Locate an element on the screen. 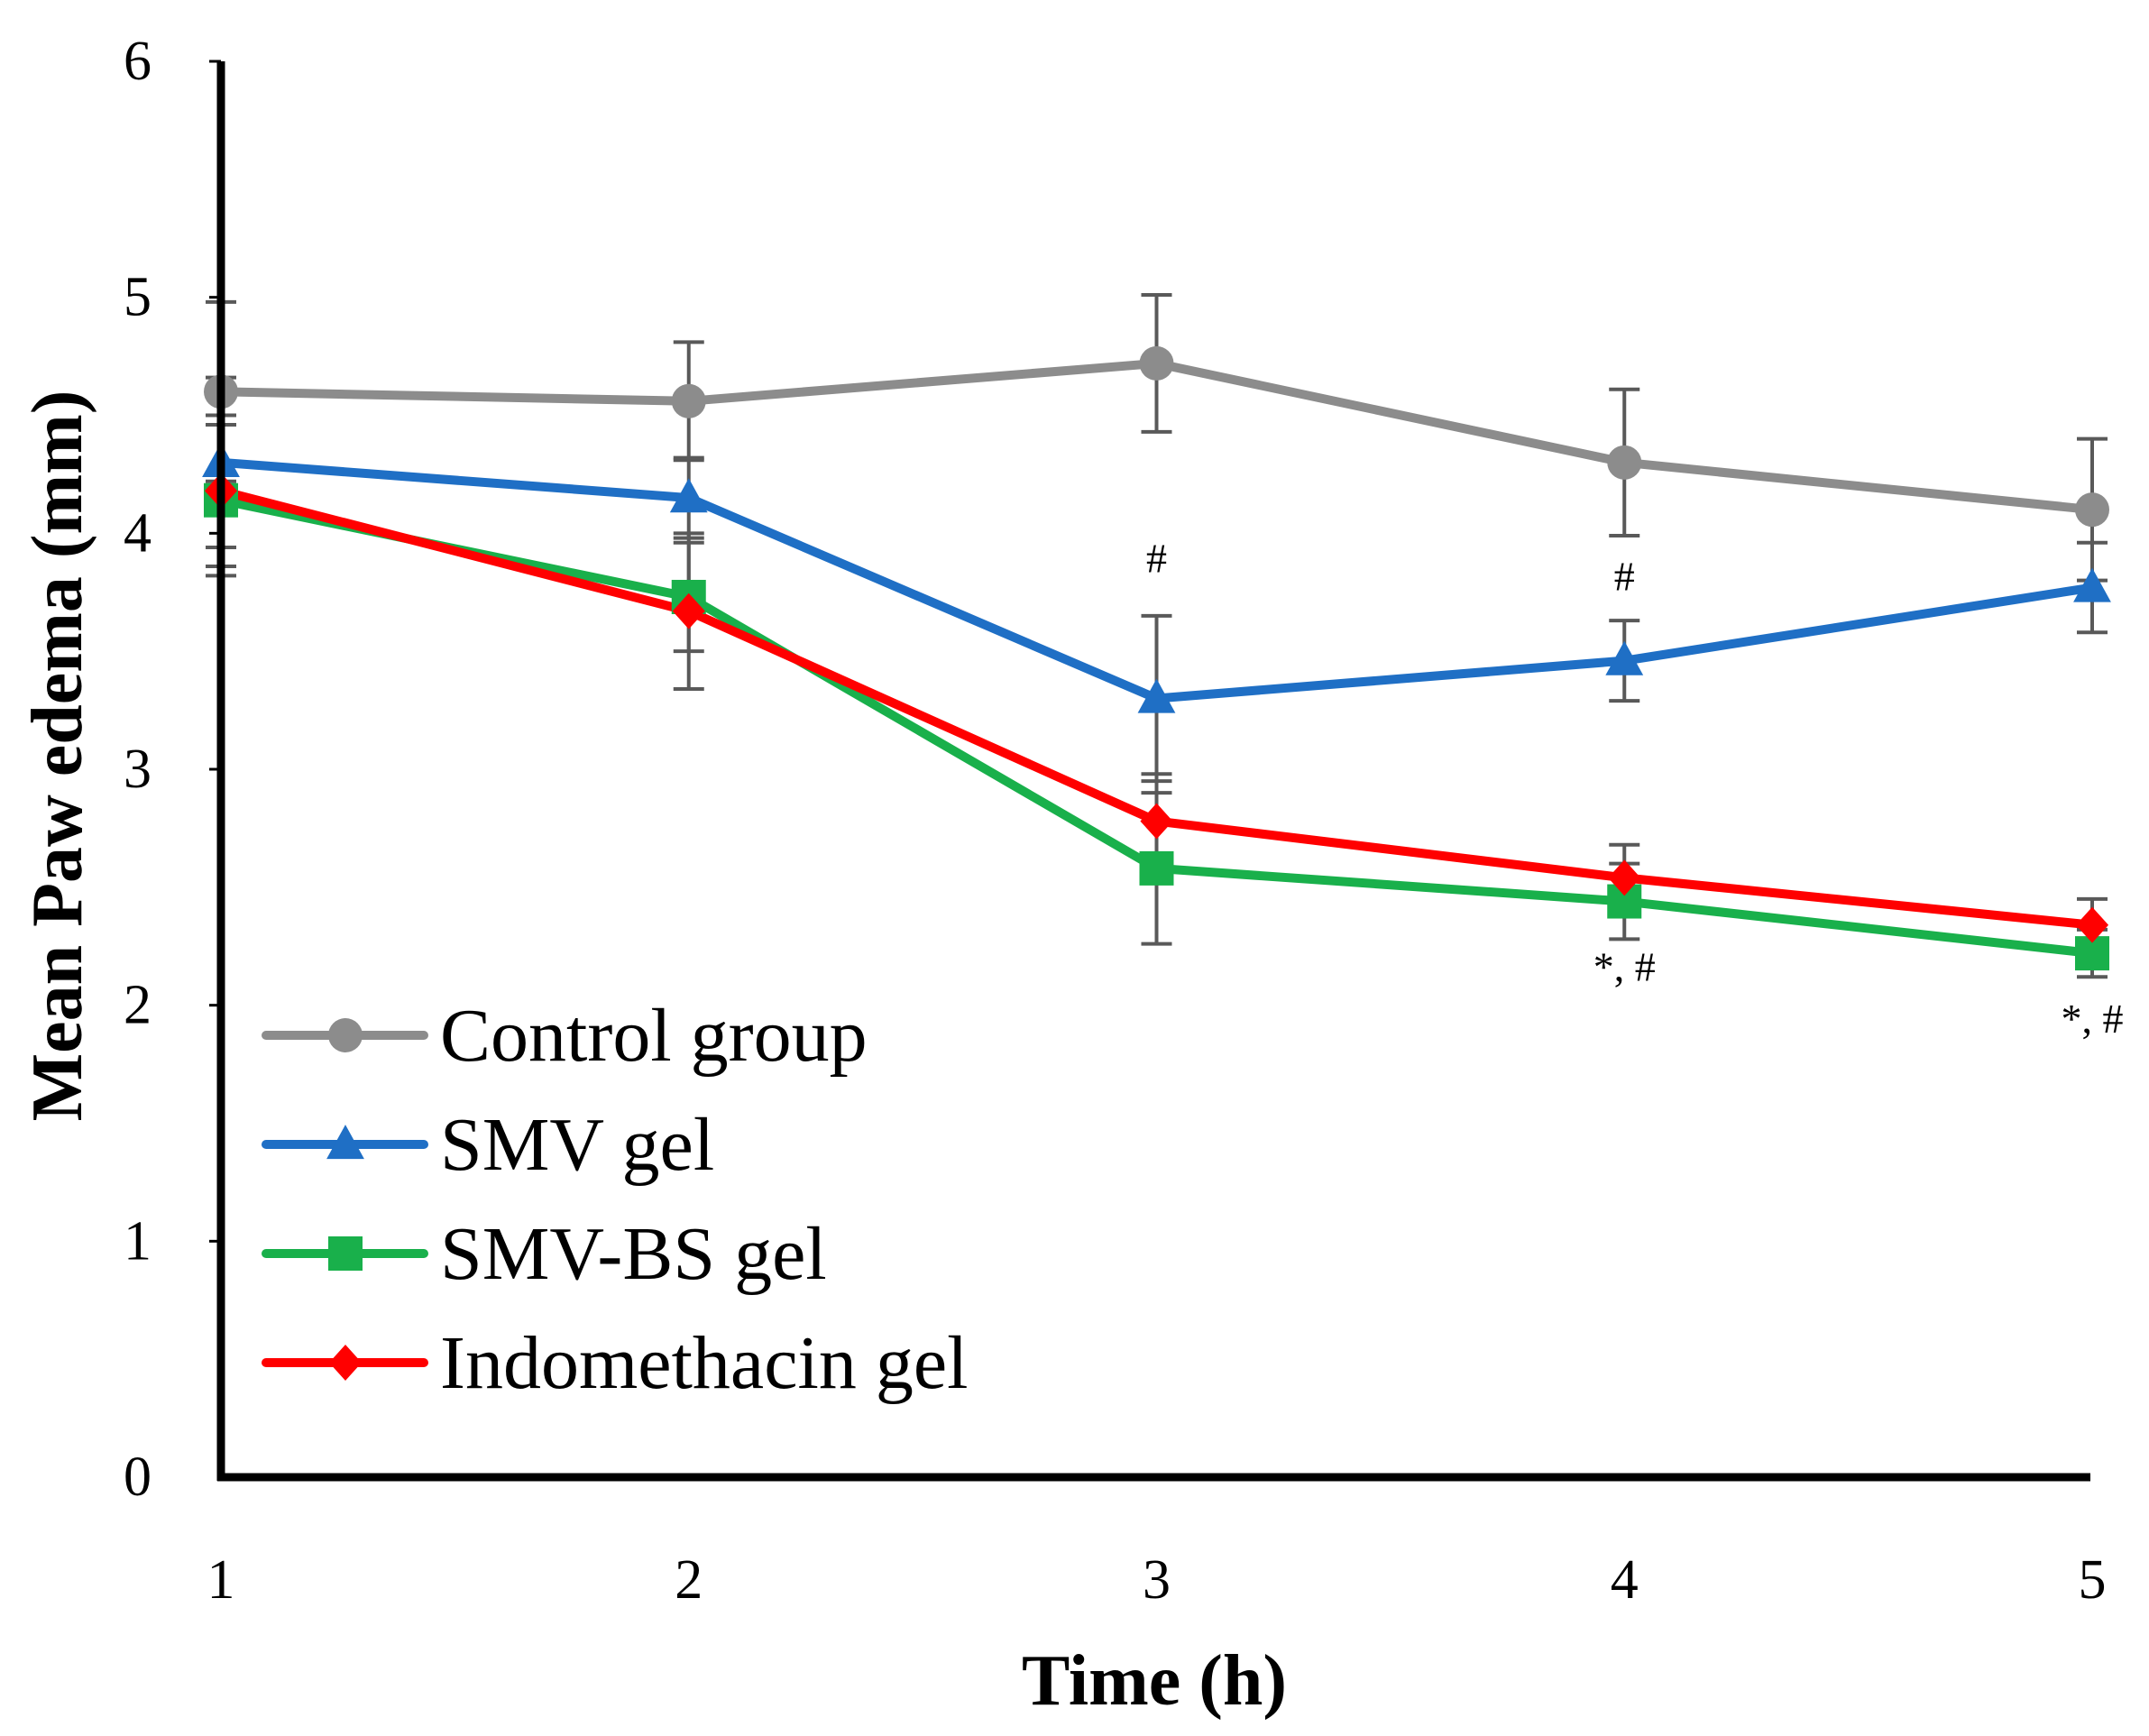 Image resolution: width=2149 pixels, height=1736 pixels. y-tick-label: 1 is located at coordinates (138, 1241).